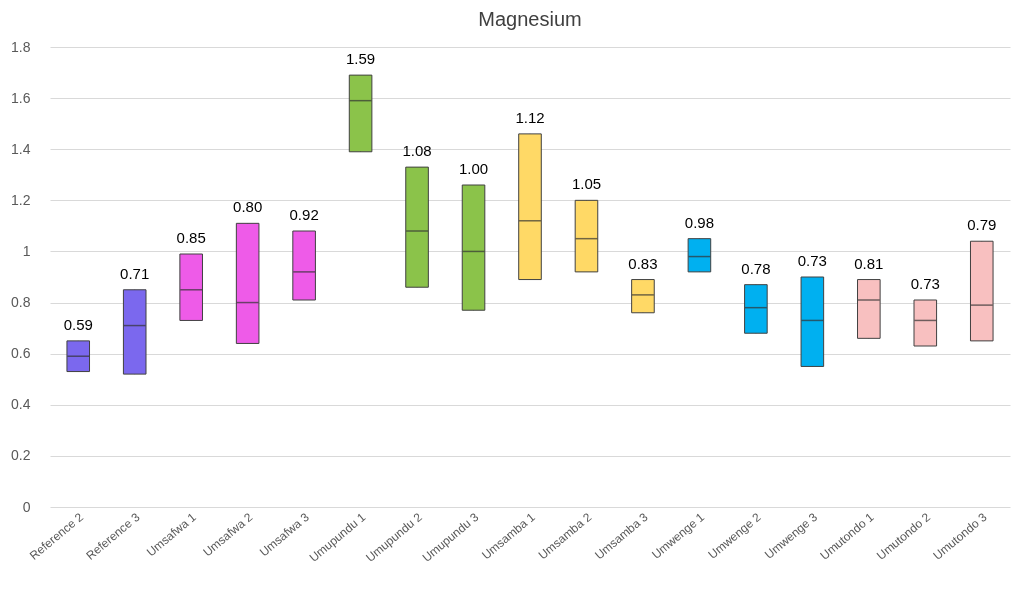 The width and height of the screenshot is (1034, 614). What do you see at coordinates (78, 324) in the screenshot?
I see `text: 0.59` at bounding box center [78, 324].